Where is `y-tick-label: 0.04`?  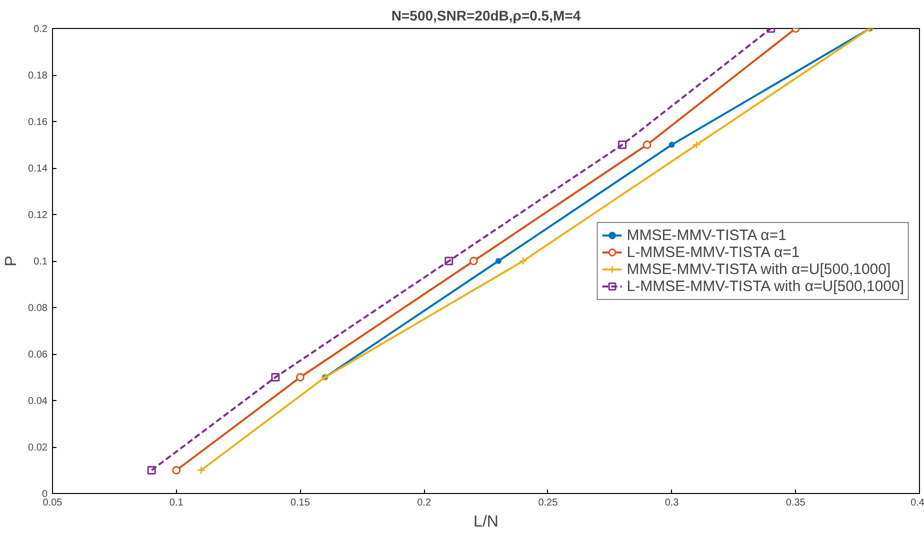 y-tick-label: 0.04 is located at coordinates (38, 401).